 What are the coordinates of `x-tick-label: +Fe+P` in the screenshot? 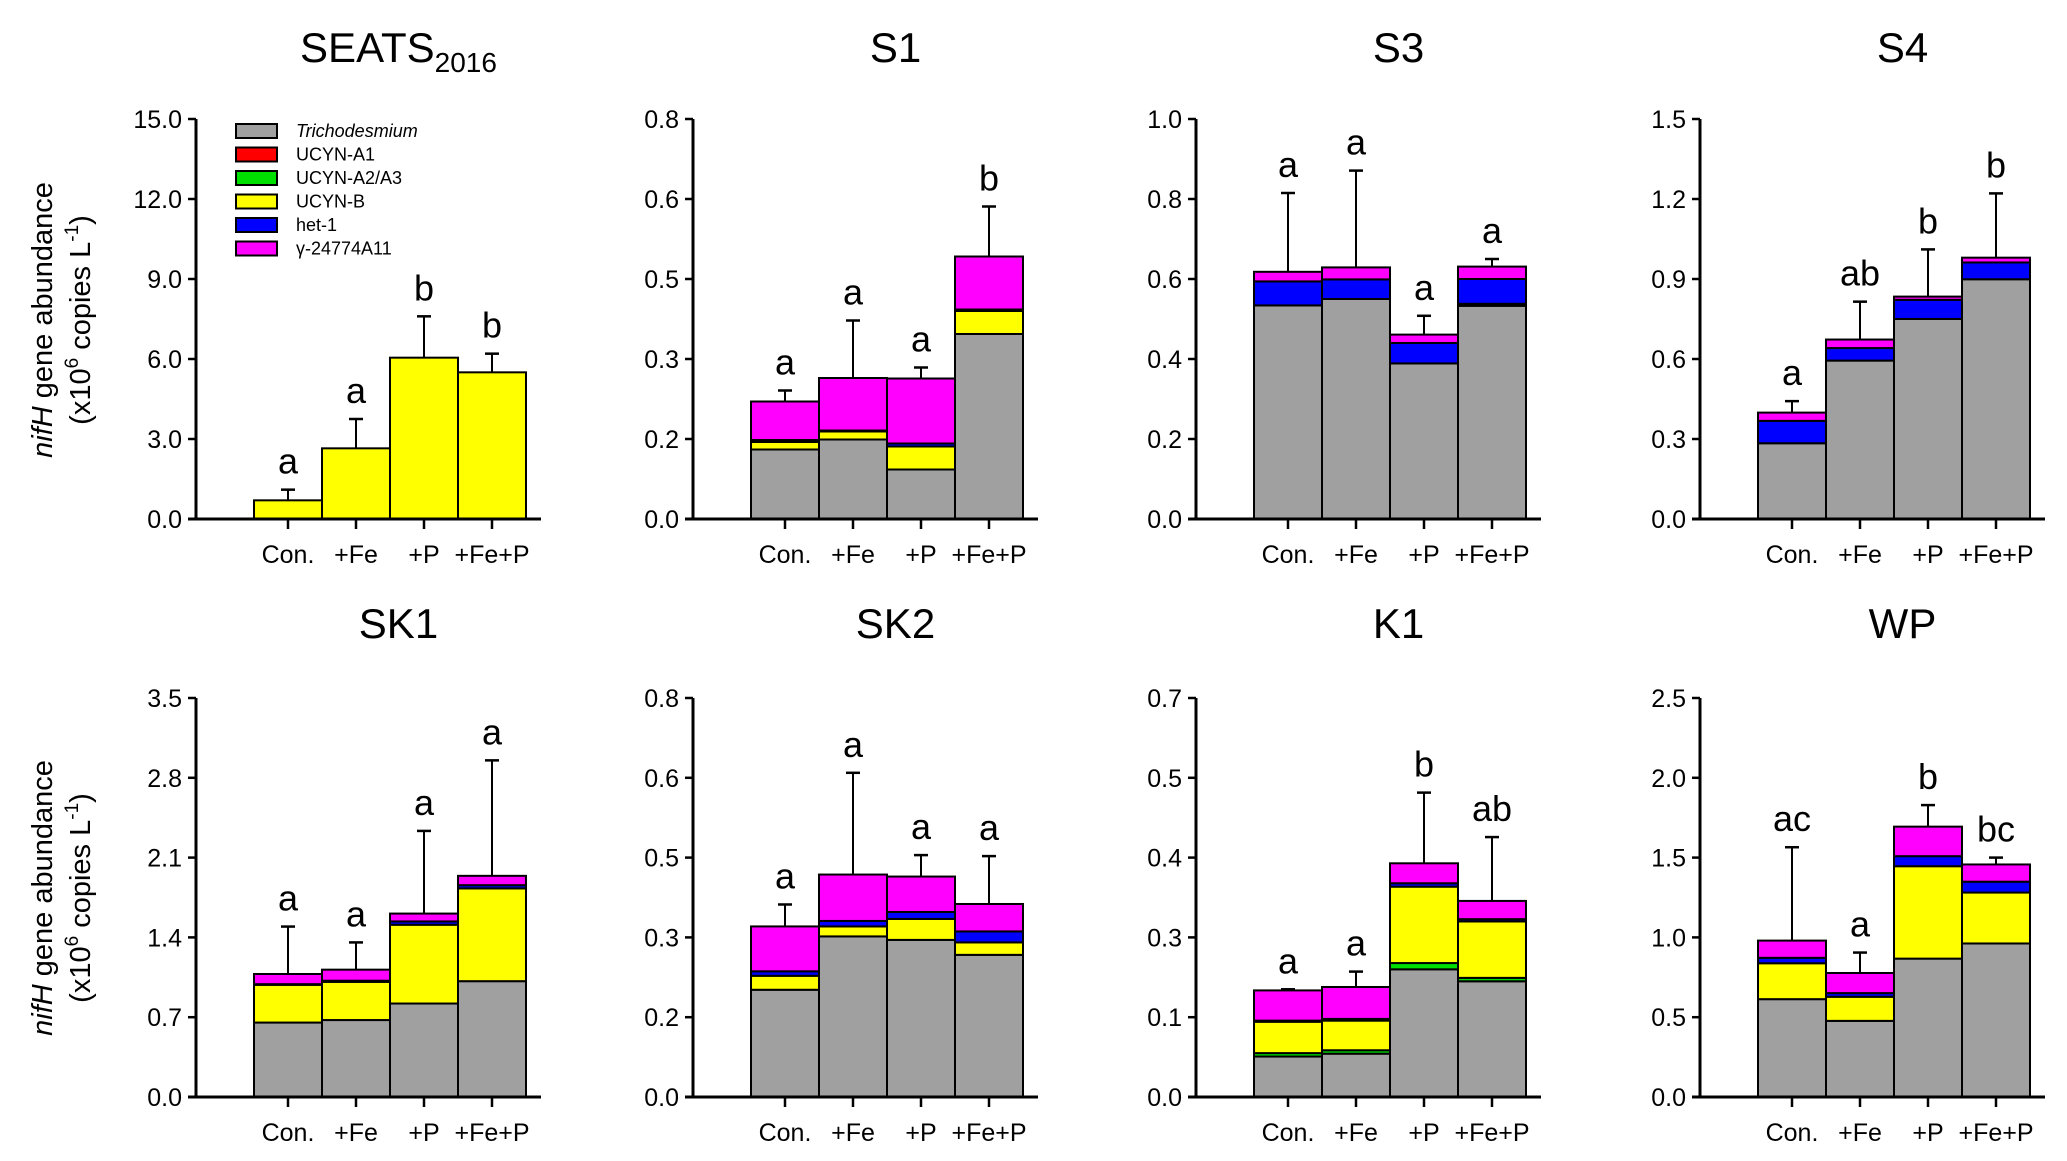 It's located at (988, 1133).